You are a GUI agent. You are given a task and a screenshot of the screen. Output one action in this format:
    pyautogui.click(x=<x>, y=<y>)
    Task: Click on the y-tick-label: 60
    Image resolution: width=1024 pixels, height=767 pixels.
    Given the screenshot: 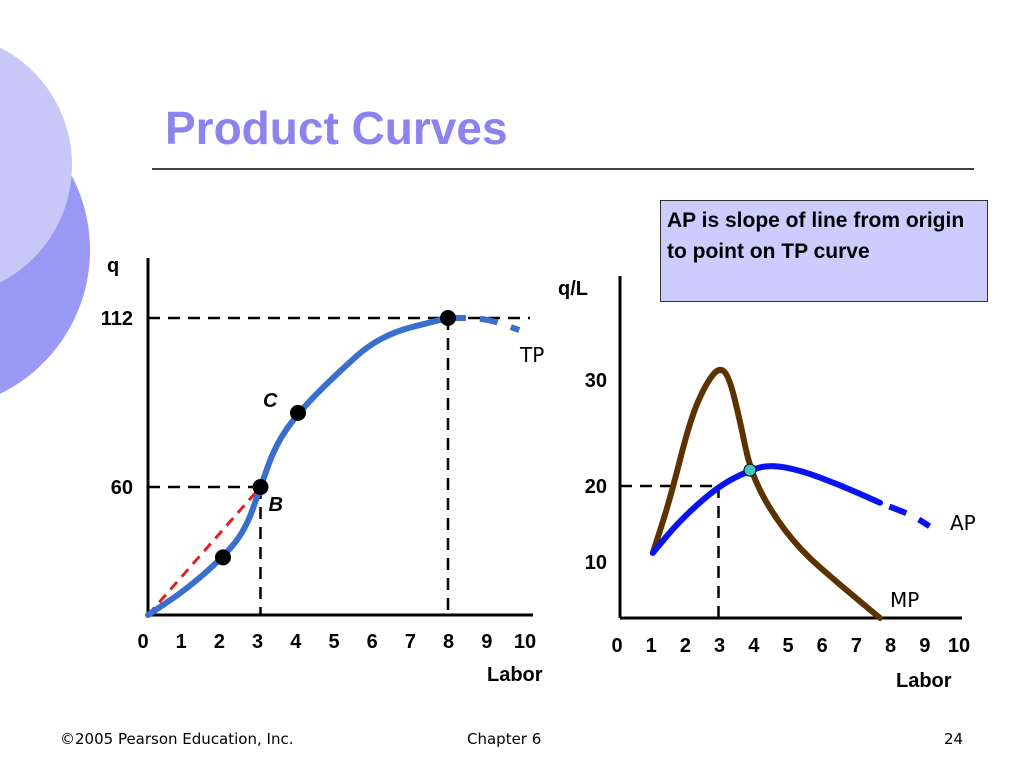 What is the action you would take?
    pyautogui.click(x=122, y=488)
    